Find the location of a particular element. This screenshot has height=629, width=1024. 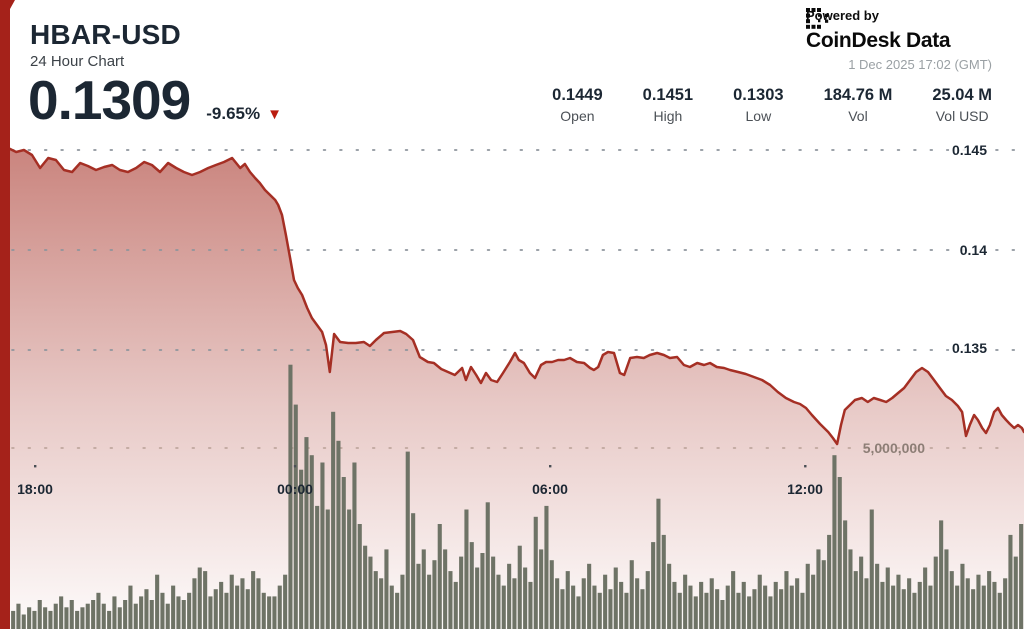

left-accent-bar-wedge is located at coordinates (12, 4).